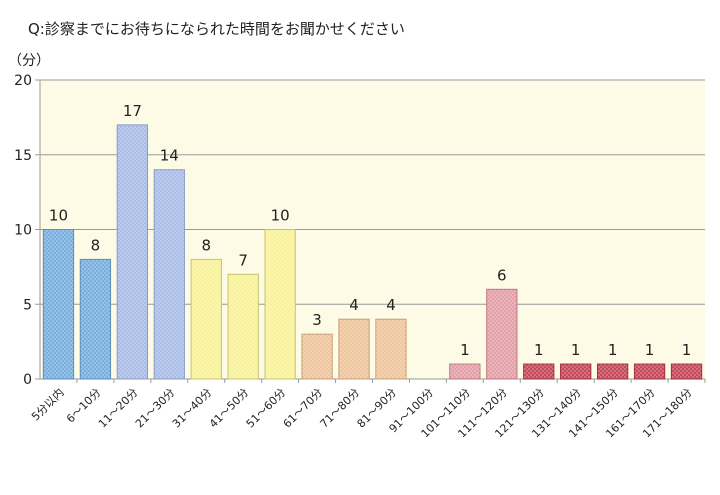  Describe the element at coordinates (132, 111) in the screenshot. I see `bar-value-label: 17` at that location.